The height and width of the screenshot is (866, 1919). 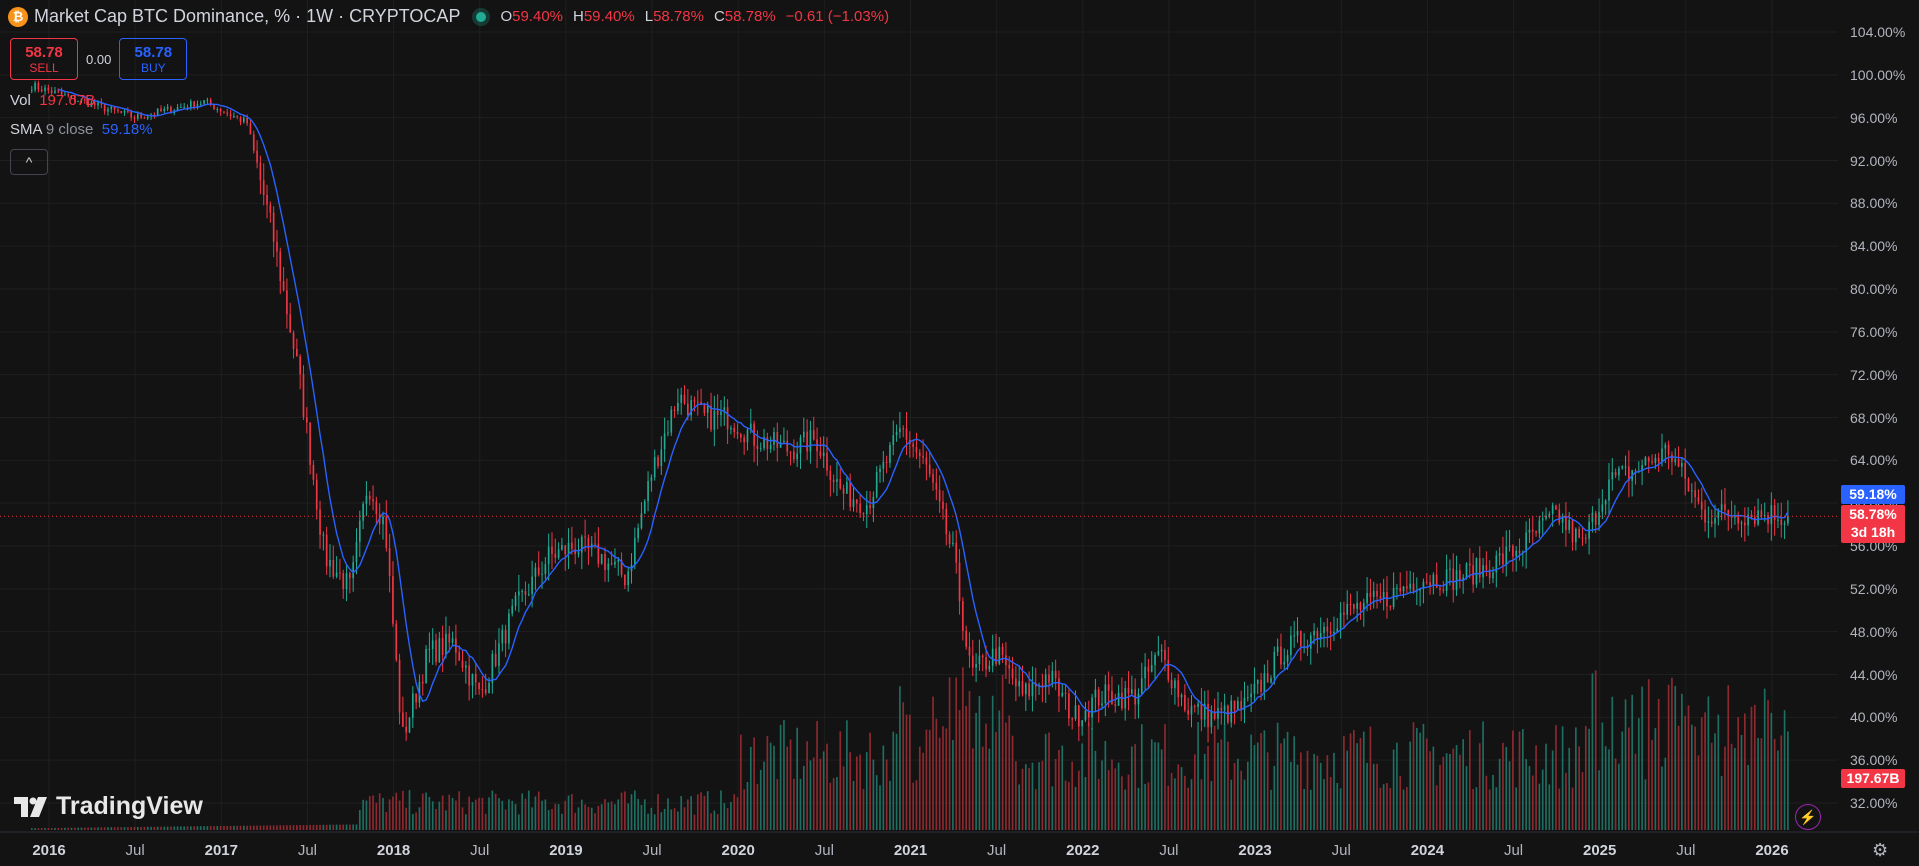 I want to click on time-axis-label: 2018, so click(x=393, y=850).